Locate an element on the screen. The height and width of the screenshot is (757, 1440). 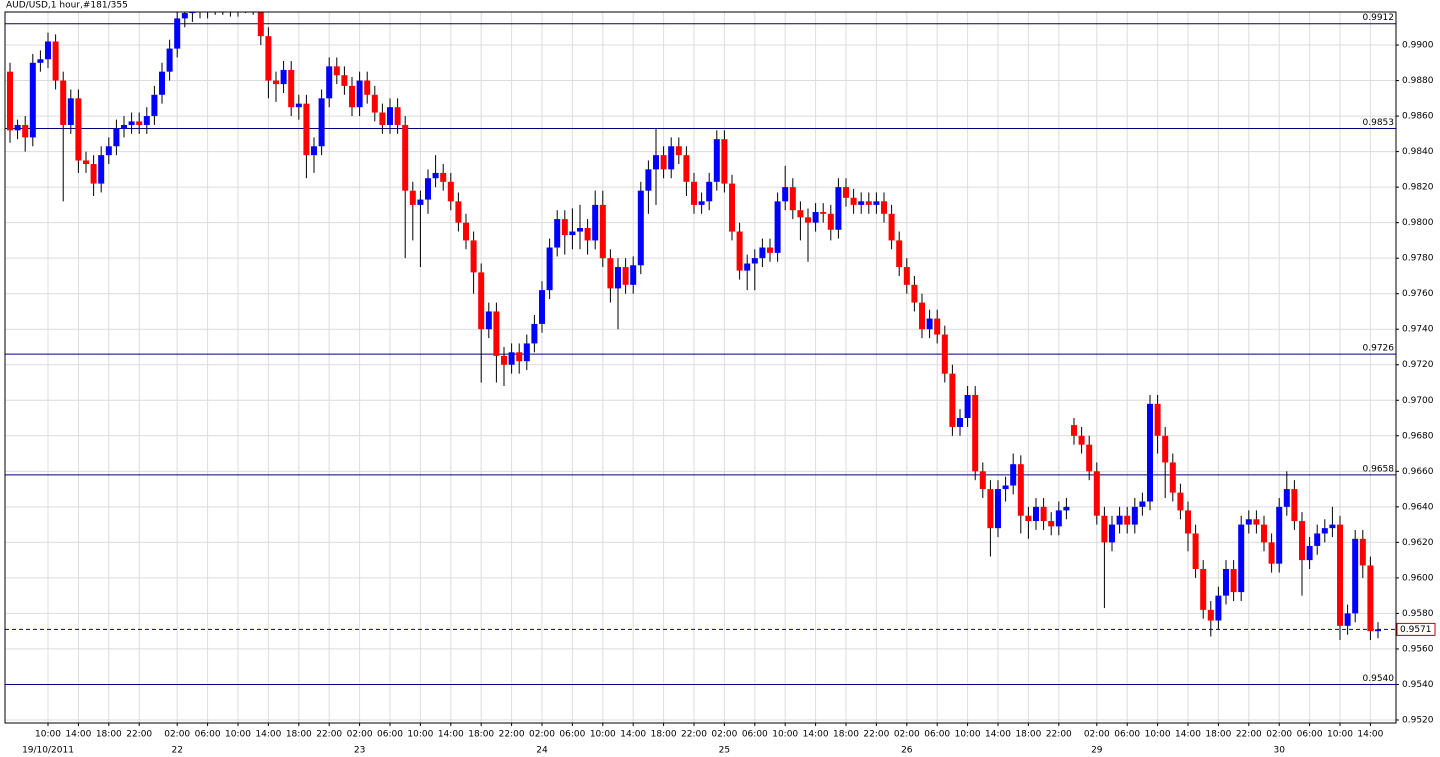
level-label: 0.9912 is located at coordinates (1379, 18).